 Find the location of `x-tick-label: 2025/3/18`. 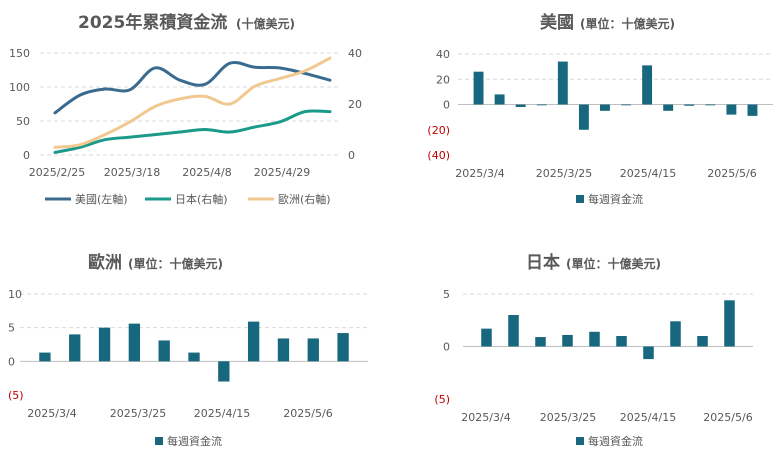

x-tick-label: 2025/3/18 is located at coordinates (132, 172).